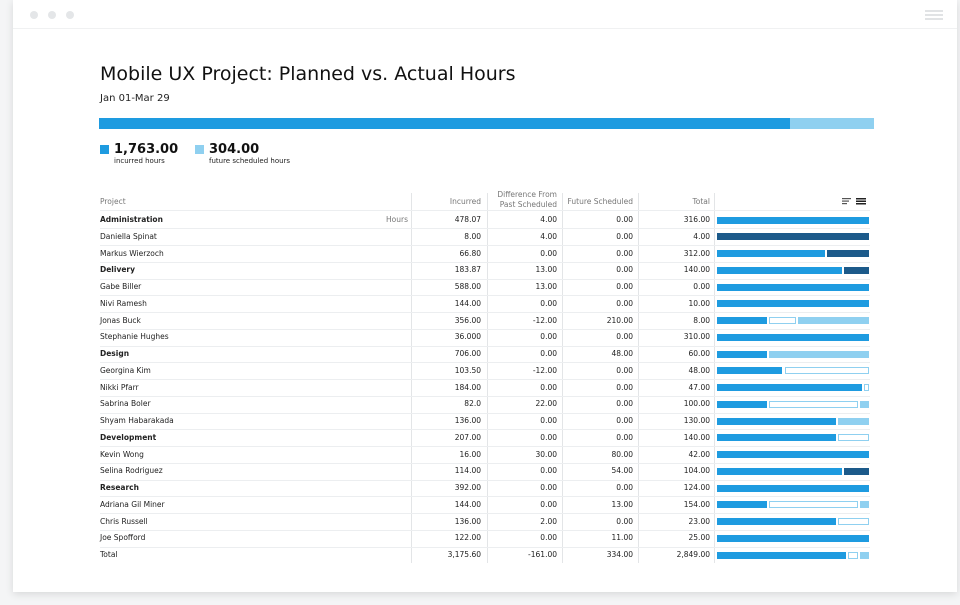 Image resolution: width=960 pixels, height=605 pixels. I want to click on cell-value: 2.00, so click(548, 521).